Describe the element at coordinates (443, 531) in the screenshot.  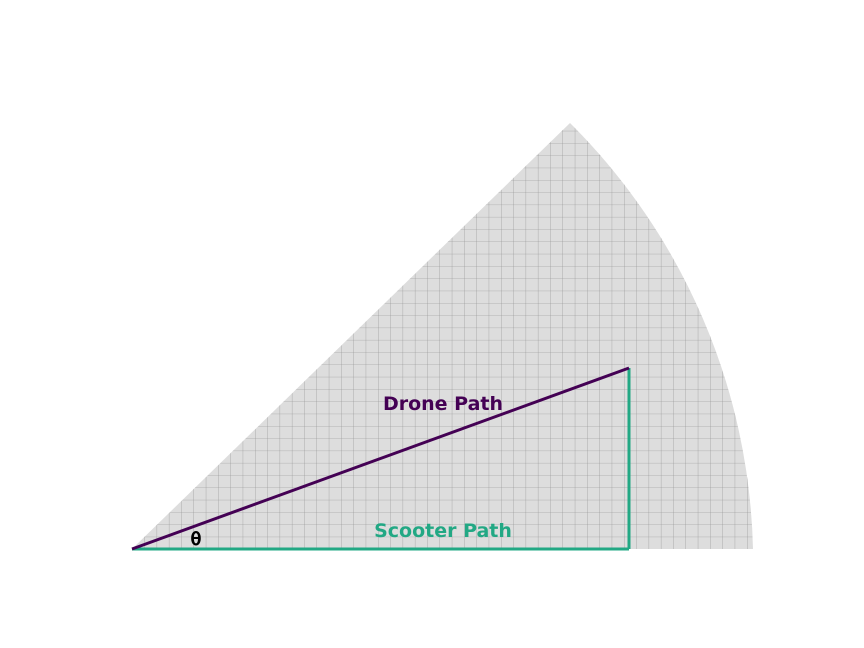
I see `scooter-path-label: Scooter Path` at that location.